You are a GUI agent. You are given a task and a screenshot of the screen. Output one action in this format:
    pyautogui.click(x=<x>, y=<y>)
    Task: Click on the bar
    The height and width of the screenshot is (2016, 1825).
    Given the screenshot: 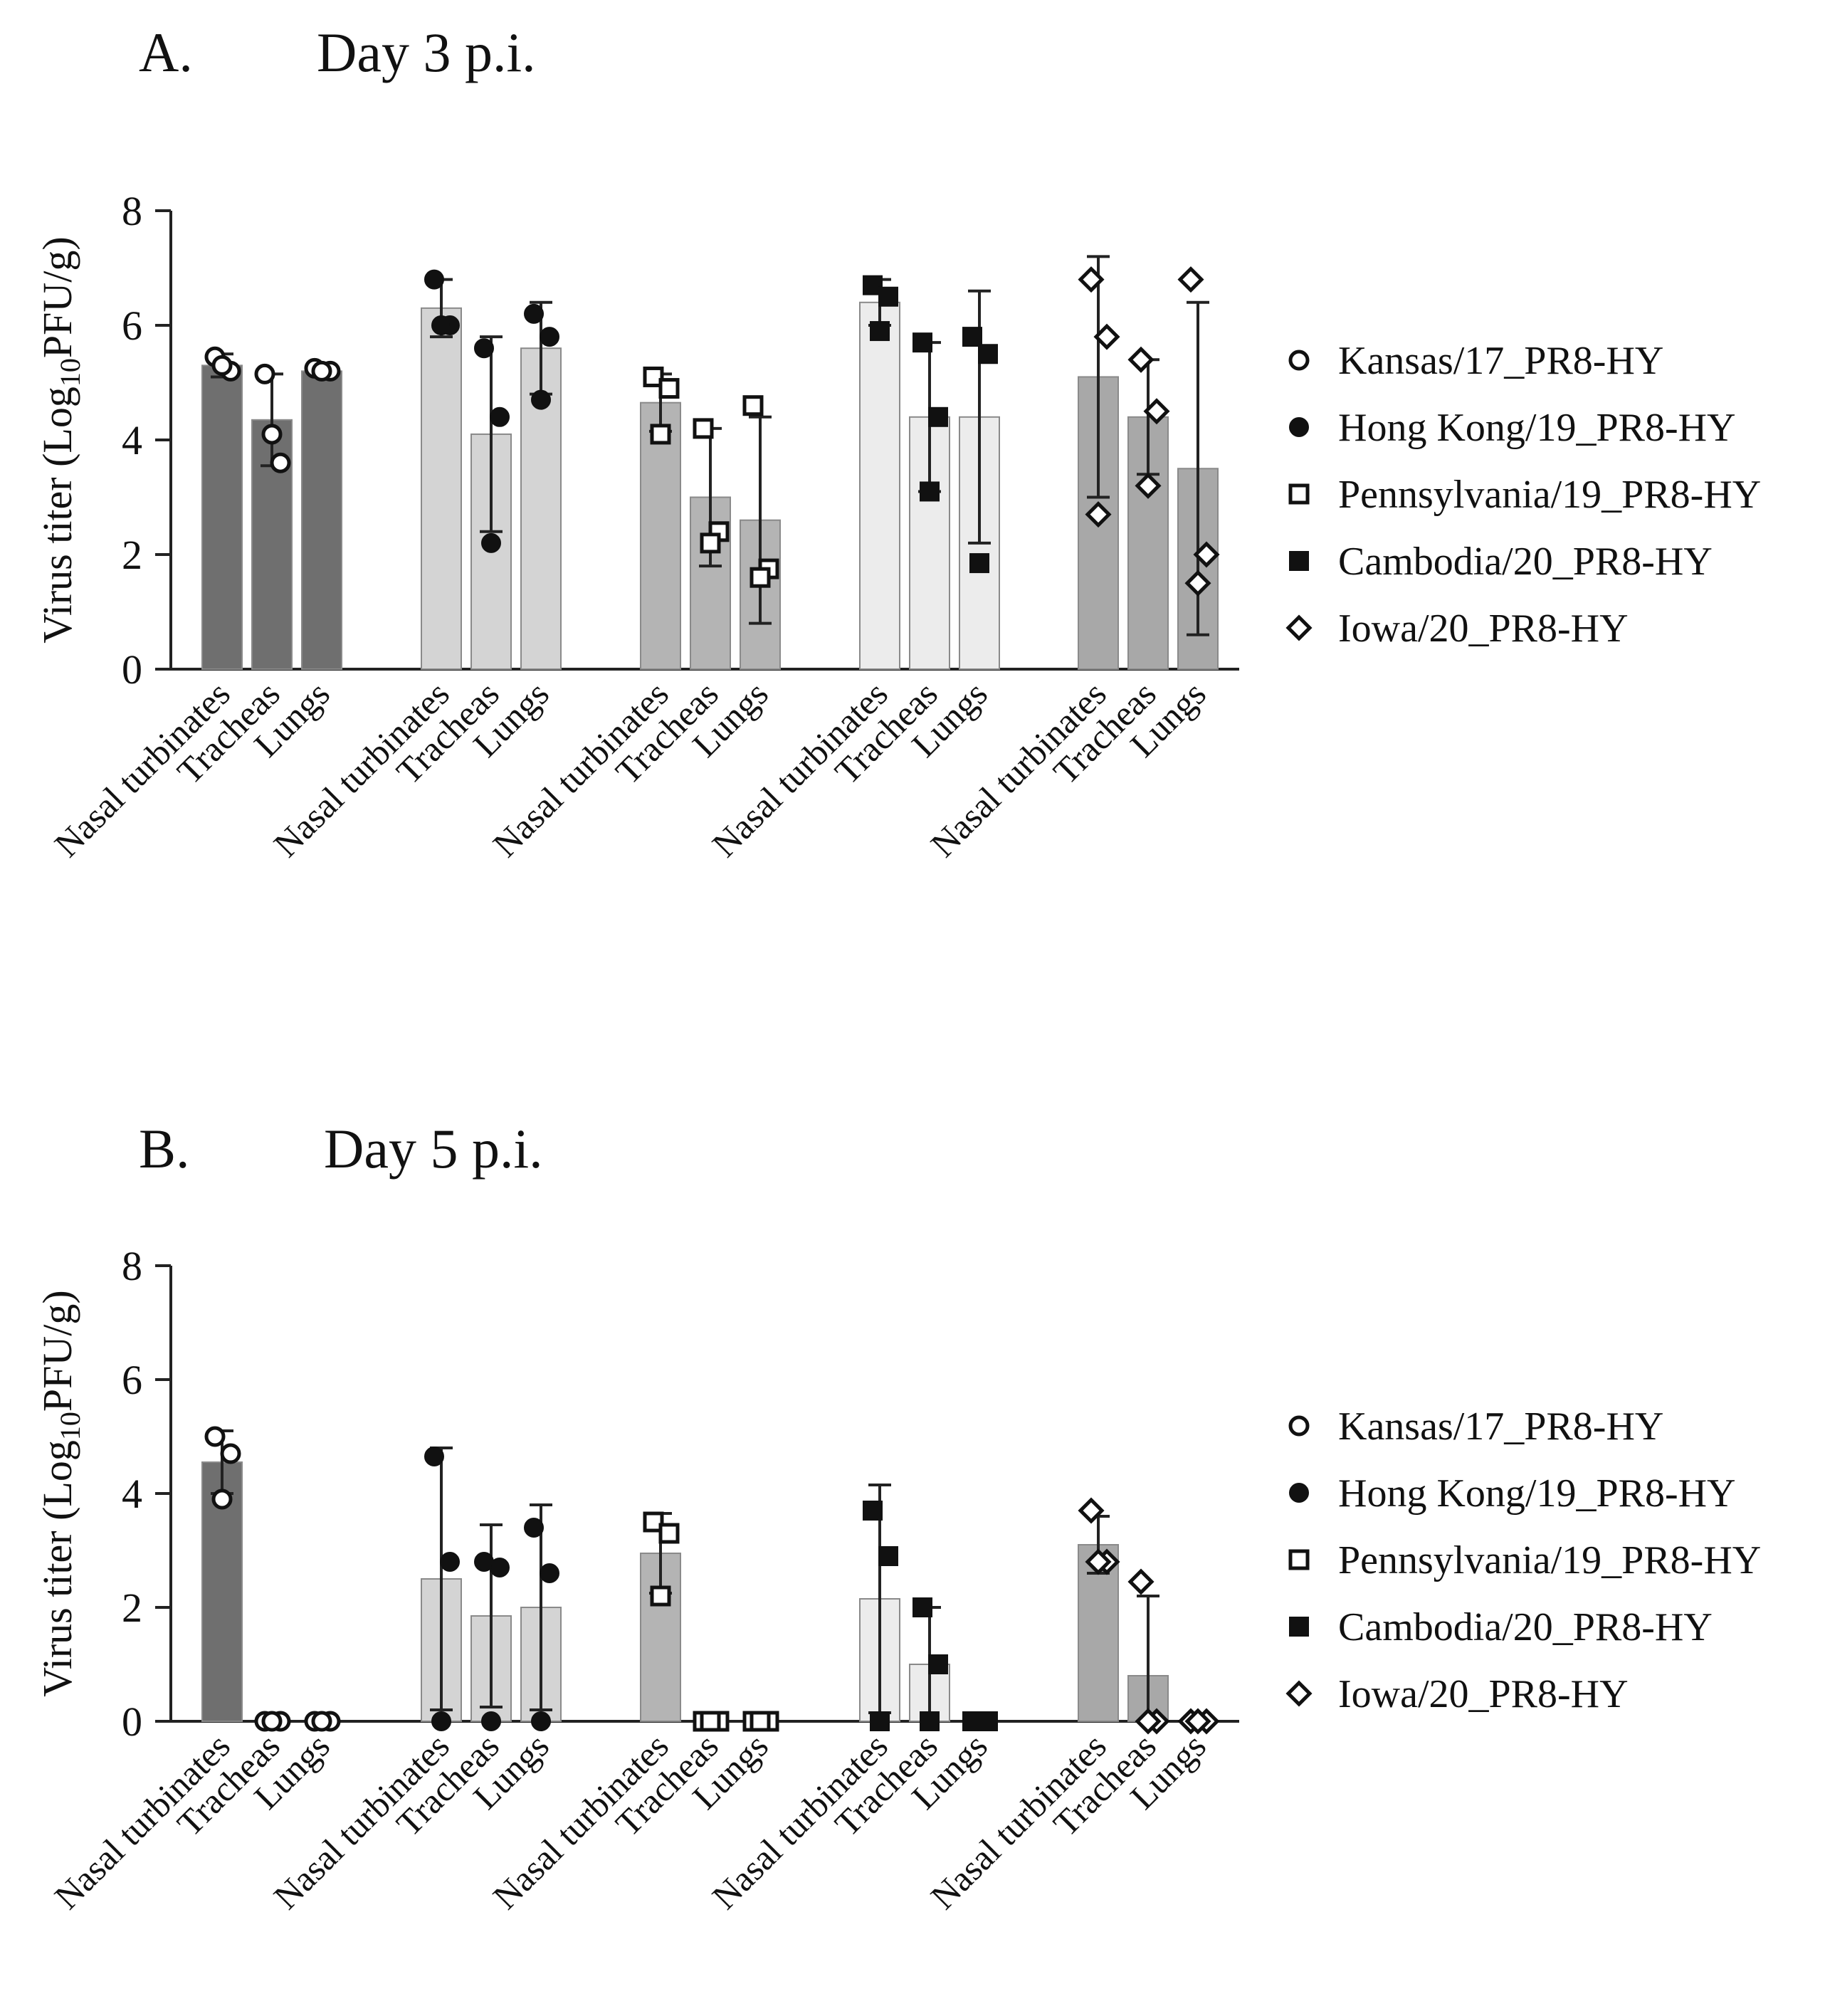 What is the action you would take?
    pyautogui.click(x=321, y=520)
    